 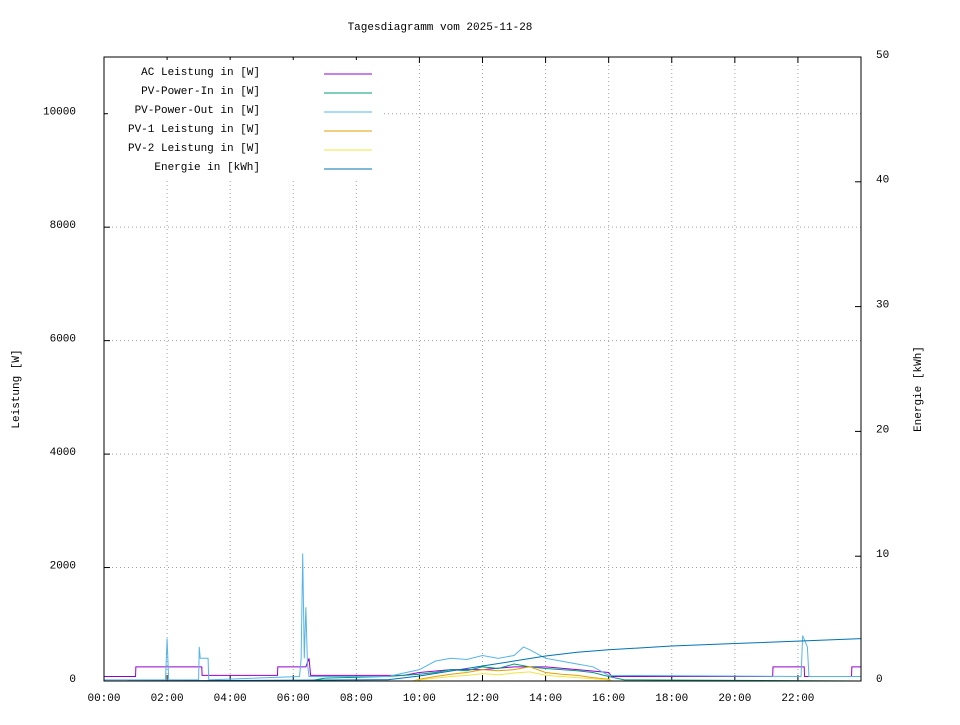 I want to click on legend-label: Energie in [kWh], so click(x=207, y=168).